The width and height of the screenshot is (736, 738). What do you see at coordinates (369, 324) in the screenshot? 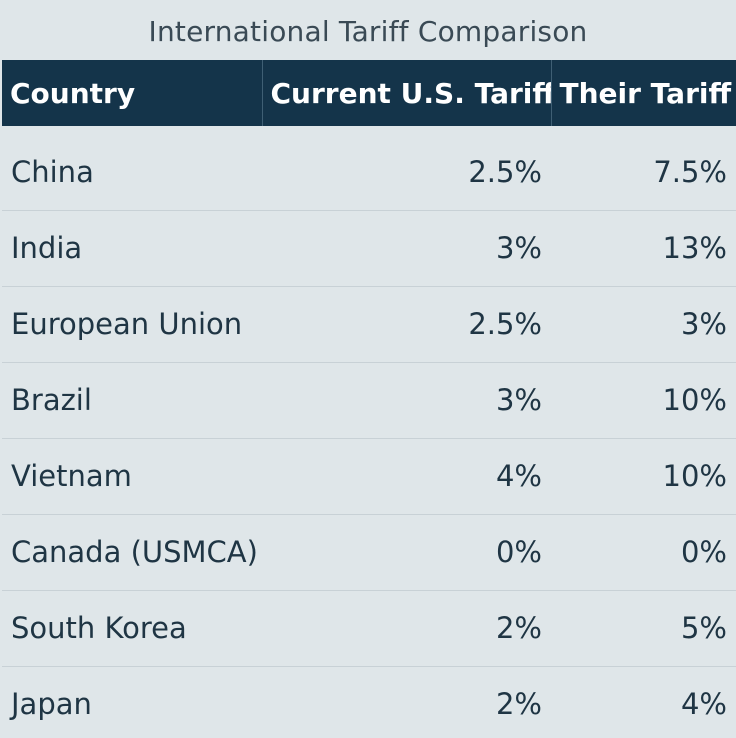
I see `table-row: European Union 2.5% 3%` at bounding box center [369, 324].